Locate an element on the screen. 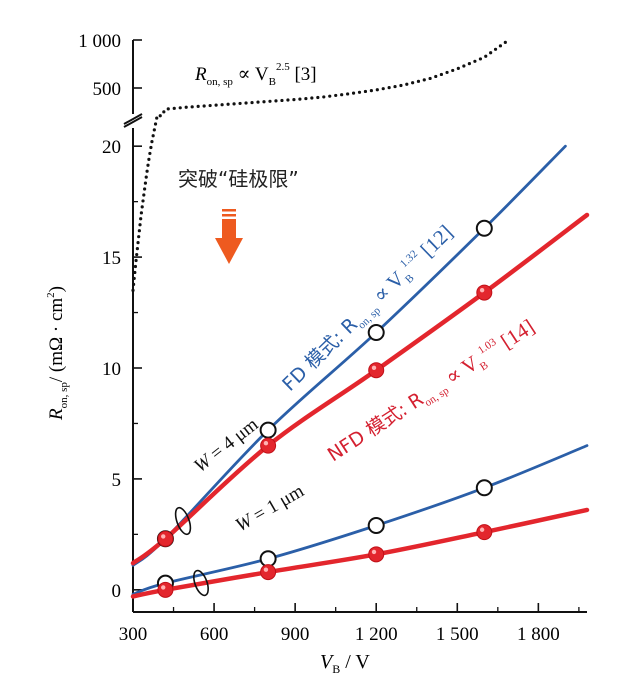  y-tick-label: 15 is located at coordinates (111, 258).